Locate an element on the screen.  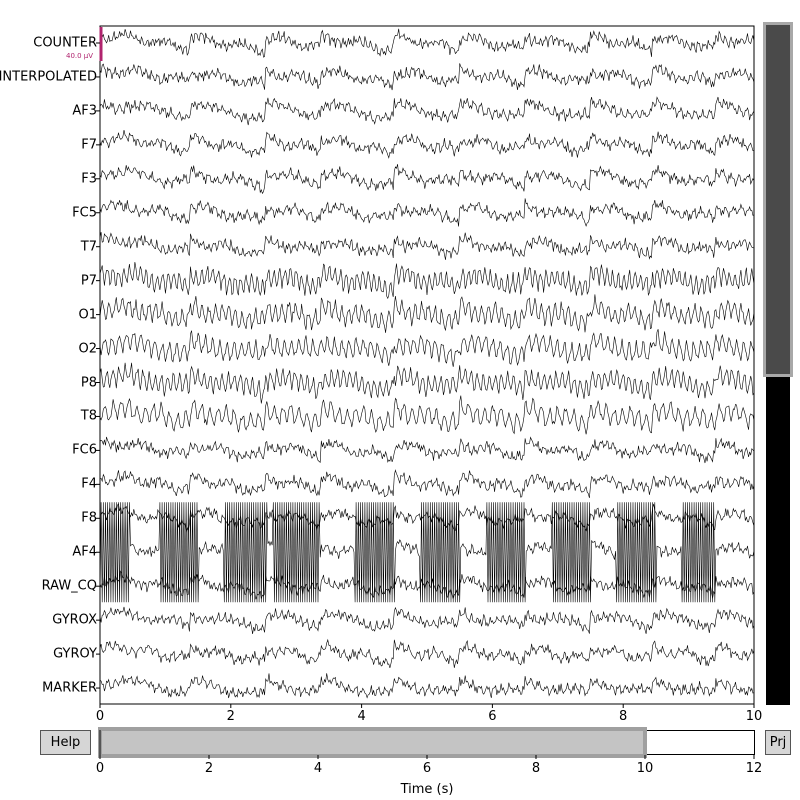
main-x-tick-label: 8 is located at coordinates (623, 716).